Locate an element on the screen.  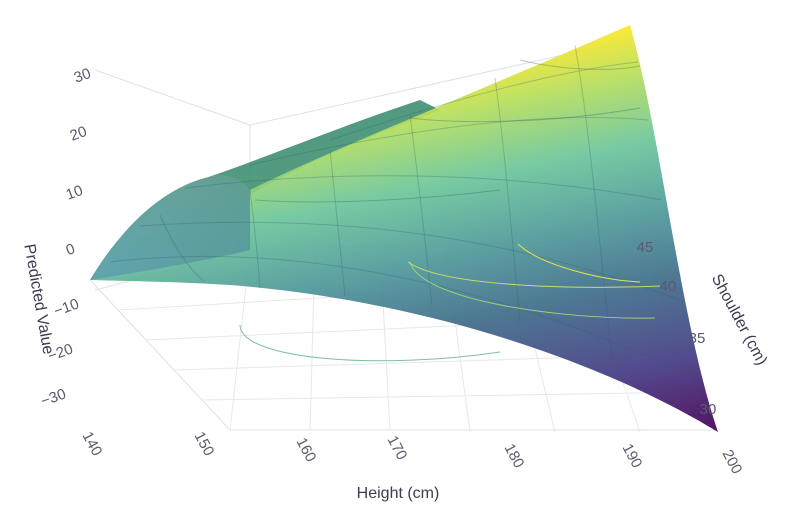
x-tick-label: 190 is located at coordinates (632, 456).